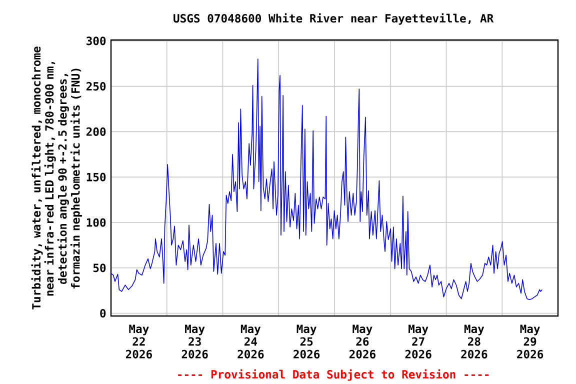  What do you see at coordinates (418, 341) in the screenshot?
I see `x-tick-label: May 27 2026` at bounding box center [418, 341].